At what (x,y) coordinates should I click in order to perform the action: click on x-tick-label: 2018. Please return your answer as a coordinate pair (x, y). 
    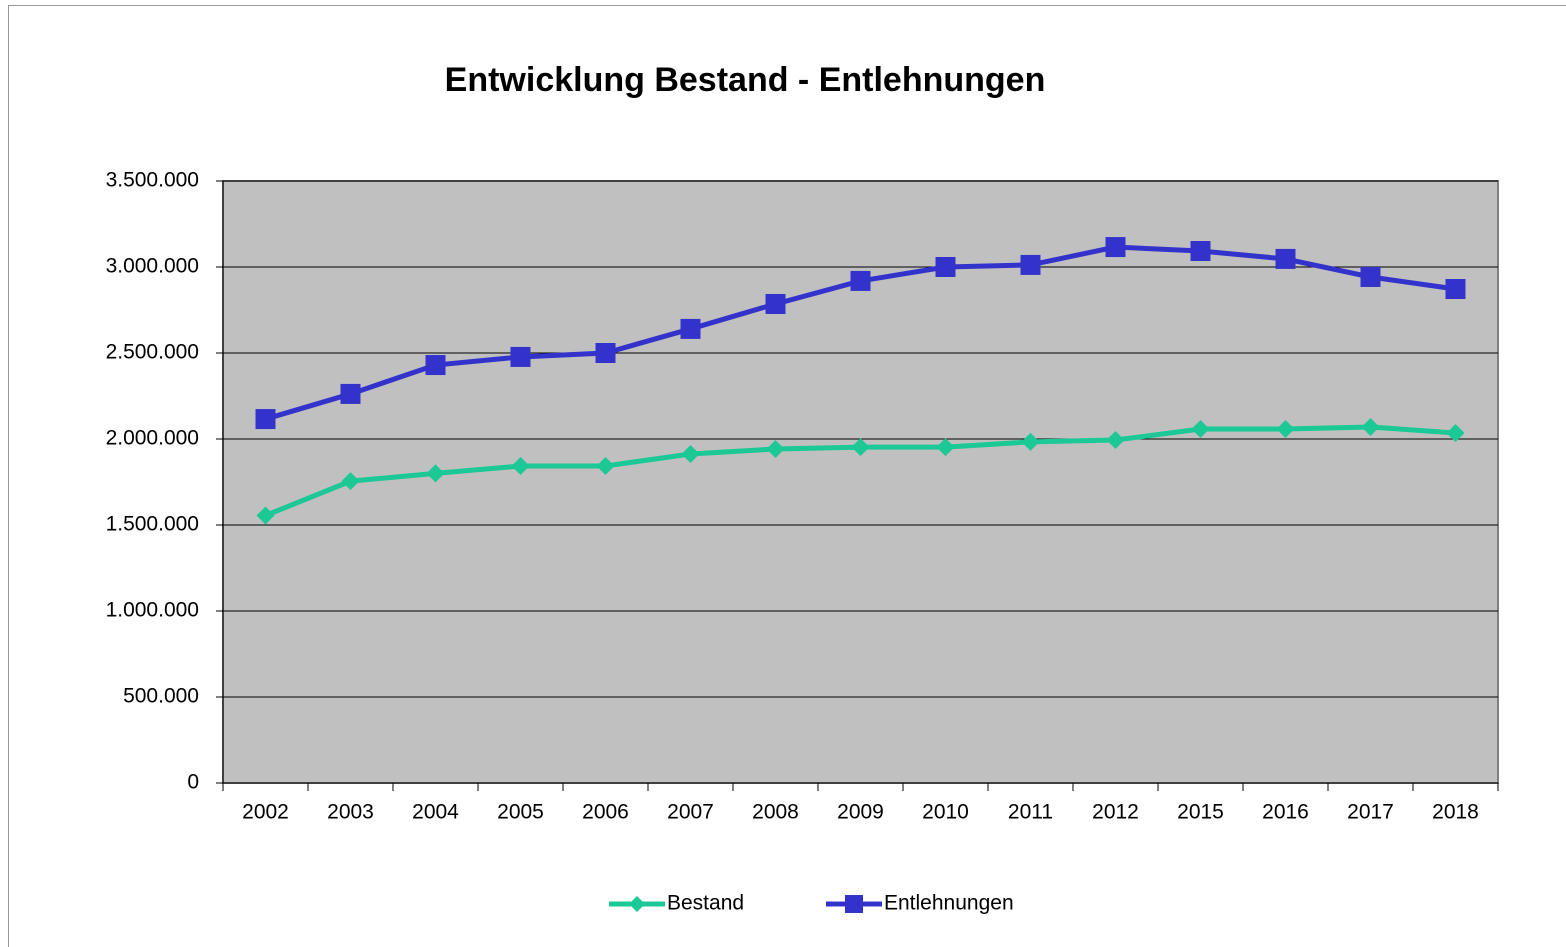
    Looking at the image, I should click on (1455, 812).